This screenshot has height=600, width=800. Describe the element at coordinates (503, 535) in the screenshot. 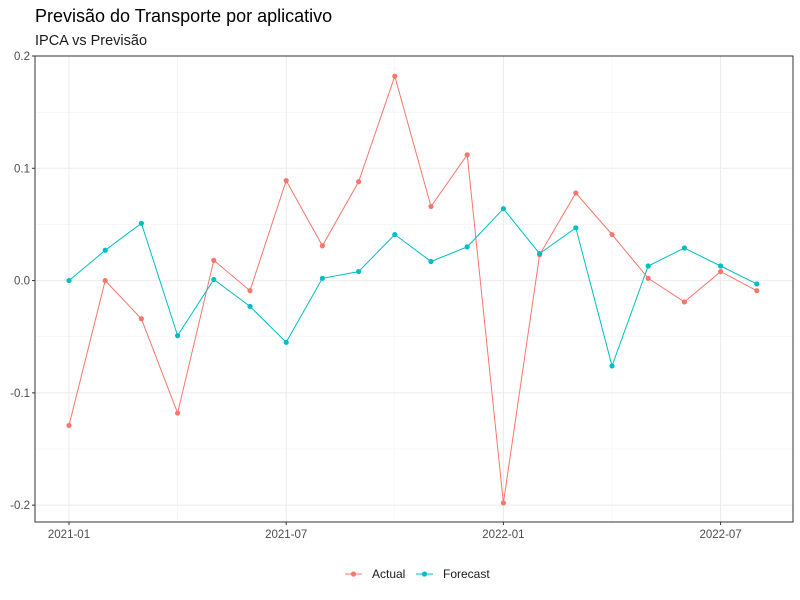

I see `x-tick-label: 2022-01` at that location.